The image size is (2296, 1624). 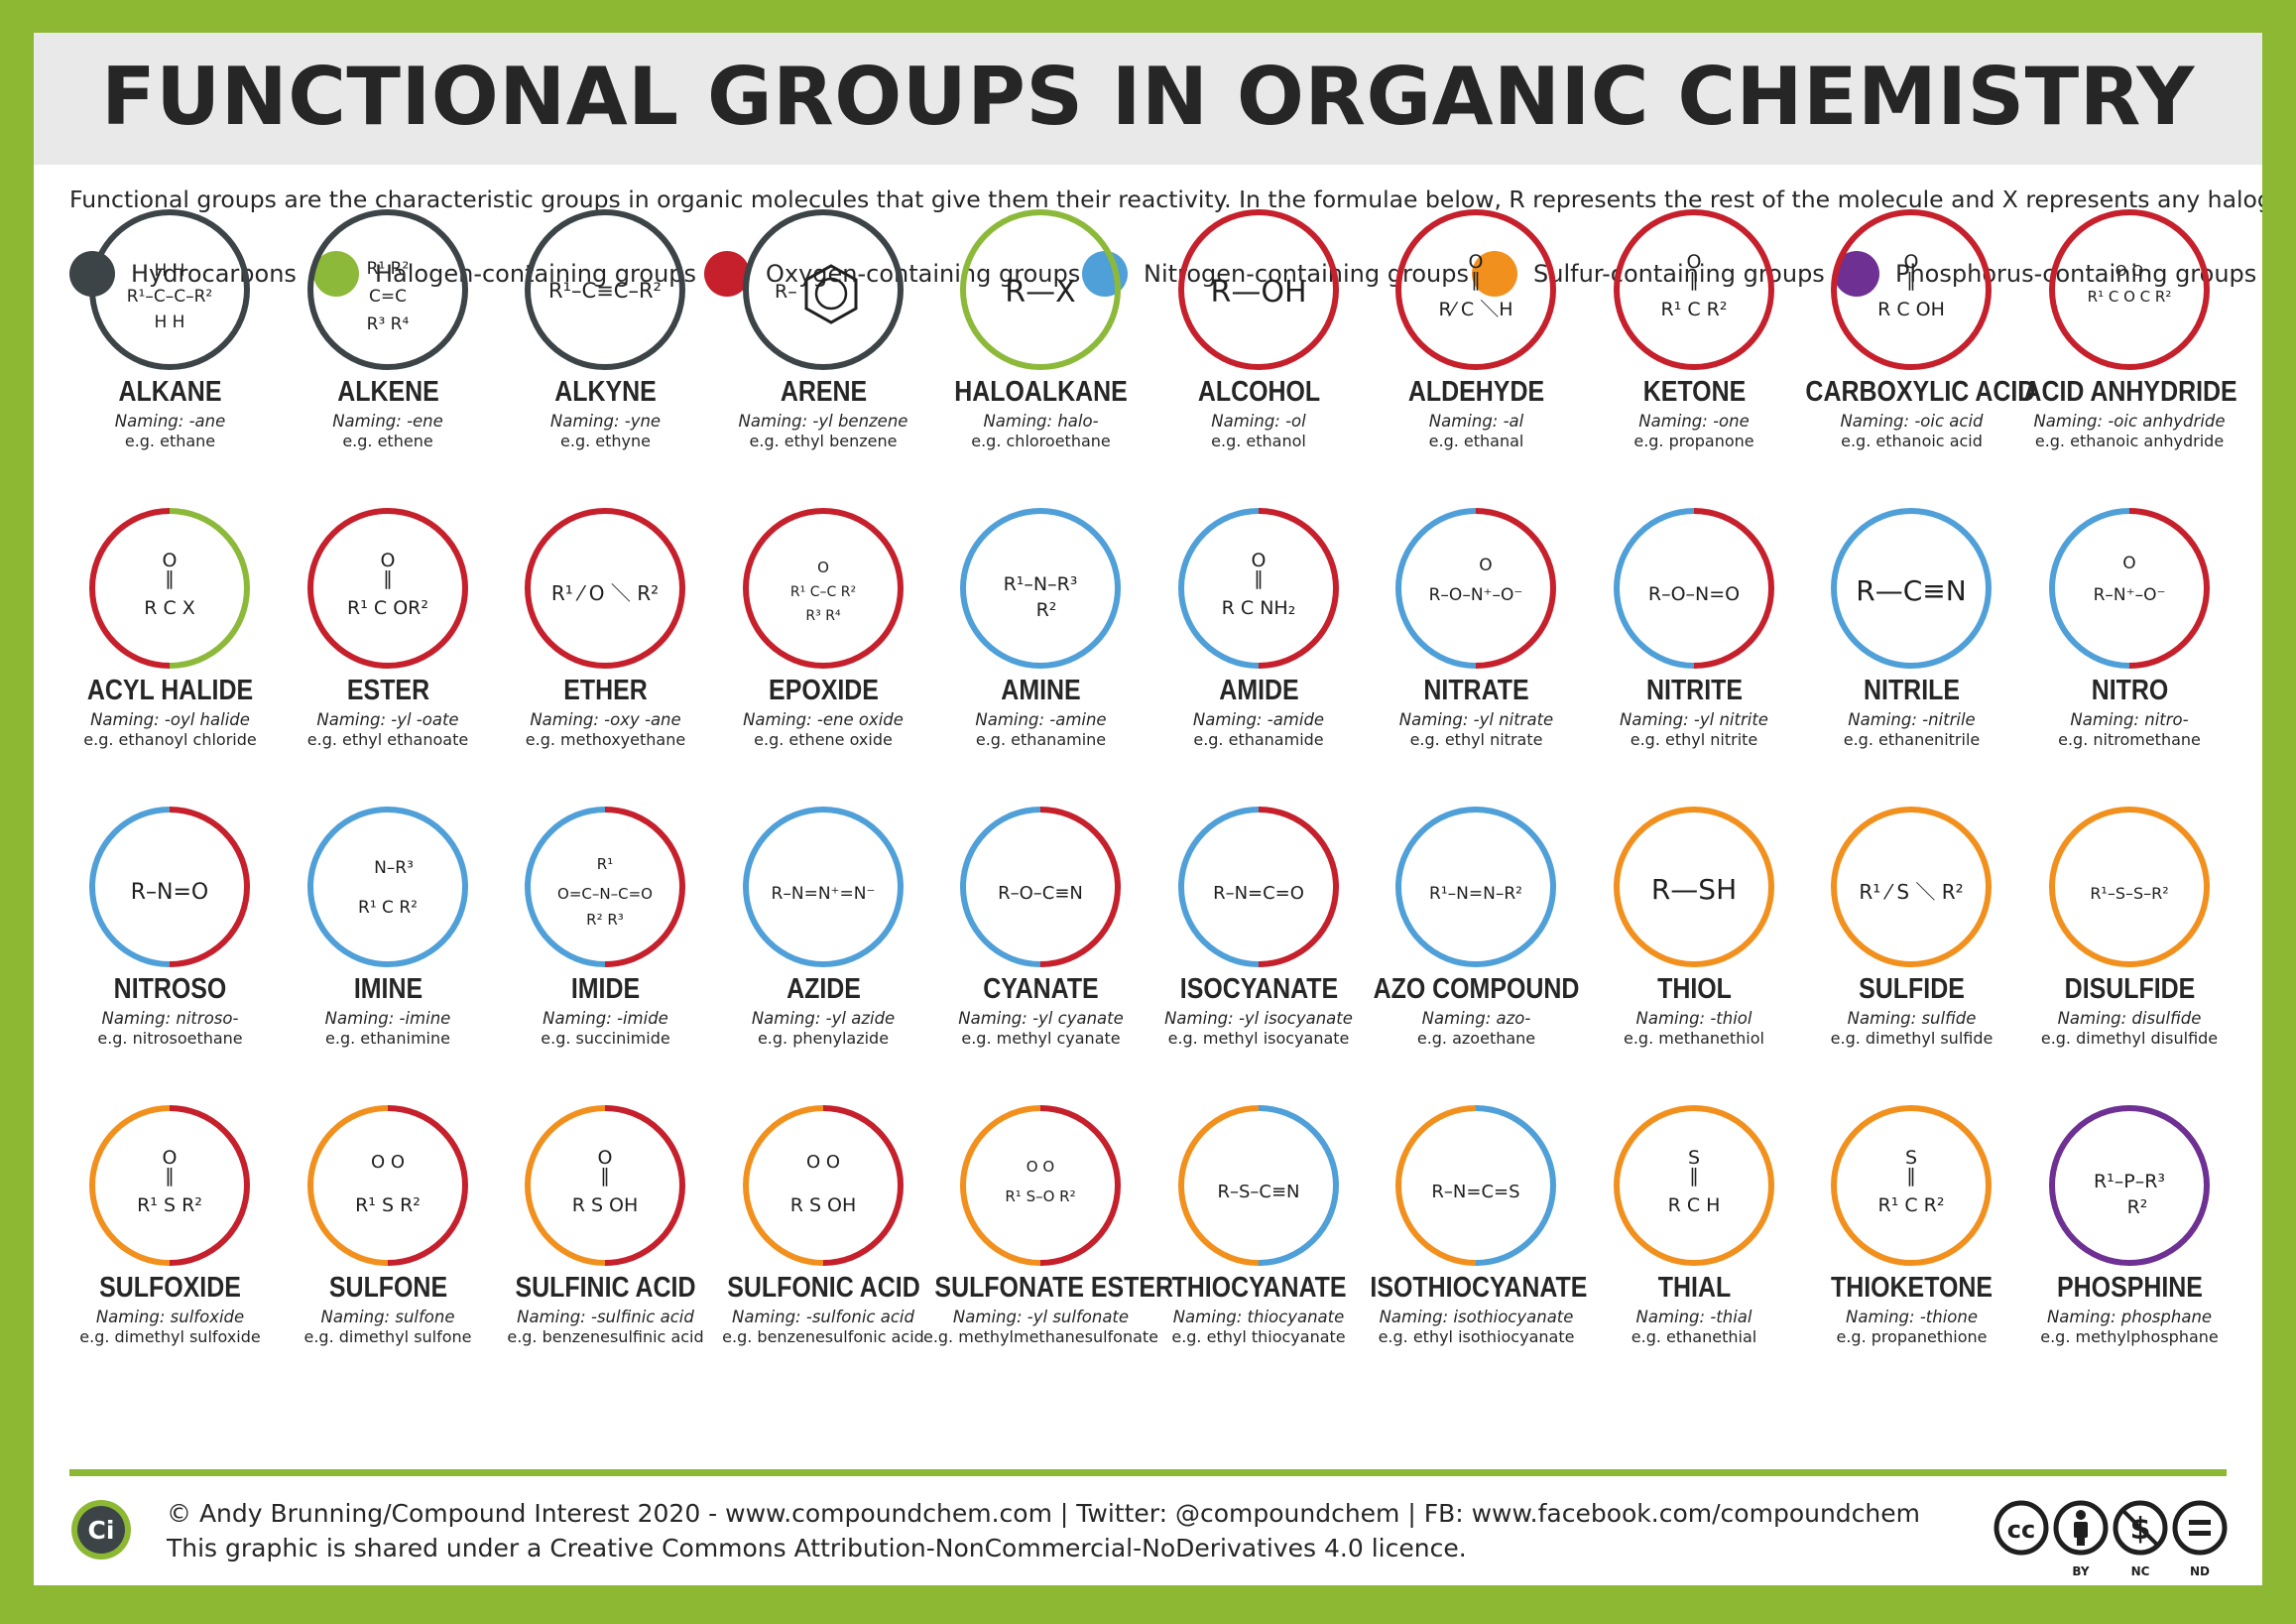 What do you see at coordinates (1694, 1336) in the screenshot?
I see `group-example: e.g. ethanethial` at bounding box center [1694, 1336].